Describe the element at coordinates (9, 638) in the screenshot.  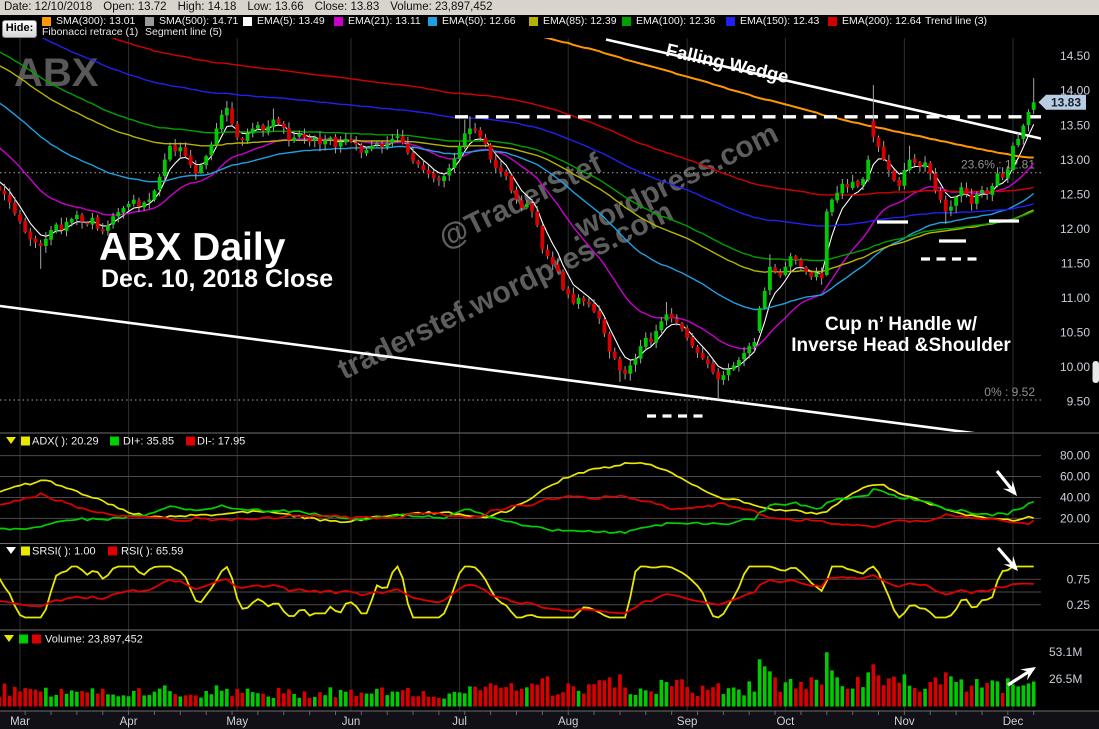
I see `volume-collapse-triangle` at that location.